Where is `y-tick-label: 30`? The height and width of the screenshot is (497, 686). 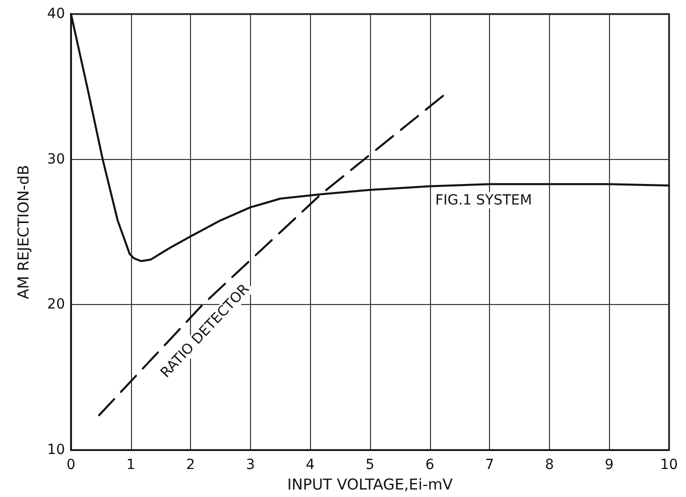
y-tick-label: 30 is located at coordinates (56, 159).